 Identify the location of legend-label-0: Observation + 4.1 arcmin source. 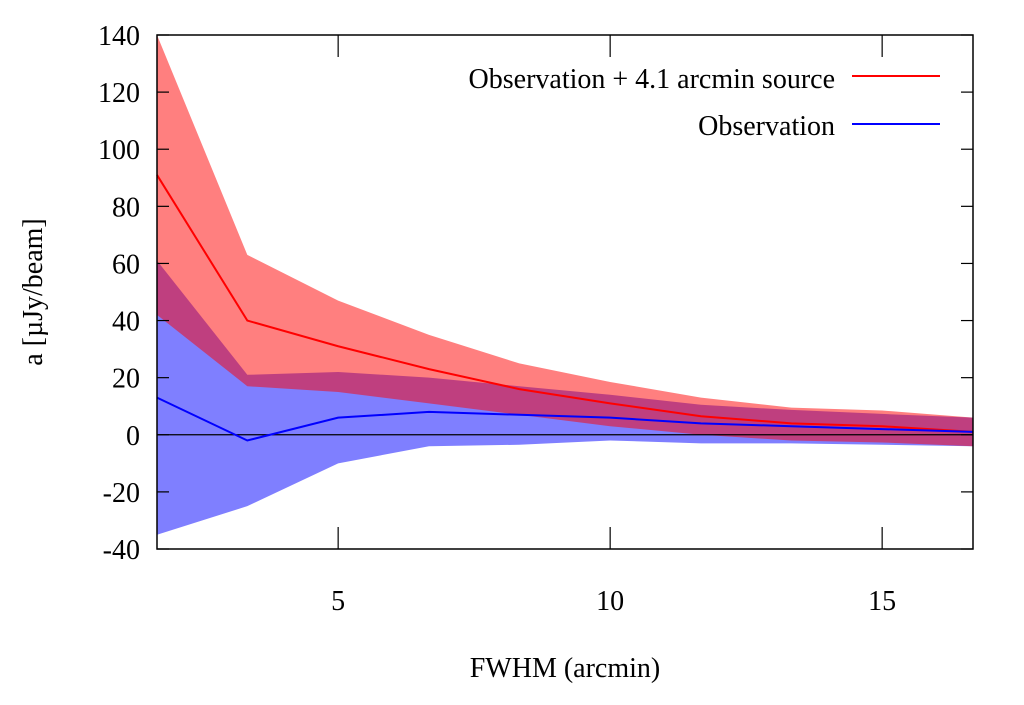
(652, 79).